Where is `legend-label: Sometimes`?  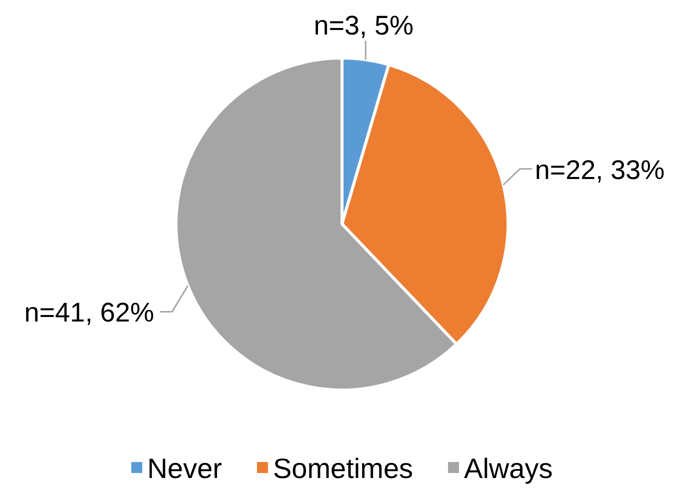
legend-label: Sometimes is located at coordinates (343, 468).